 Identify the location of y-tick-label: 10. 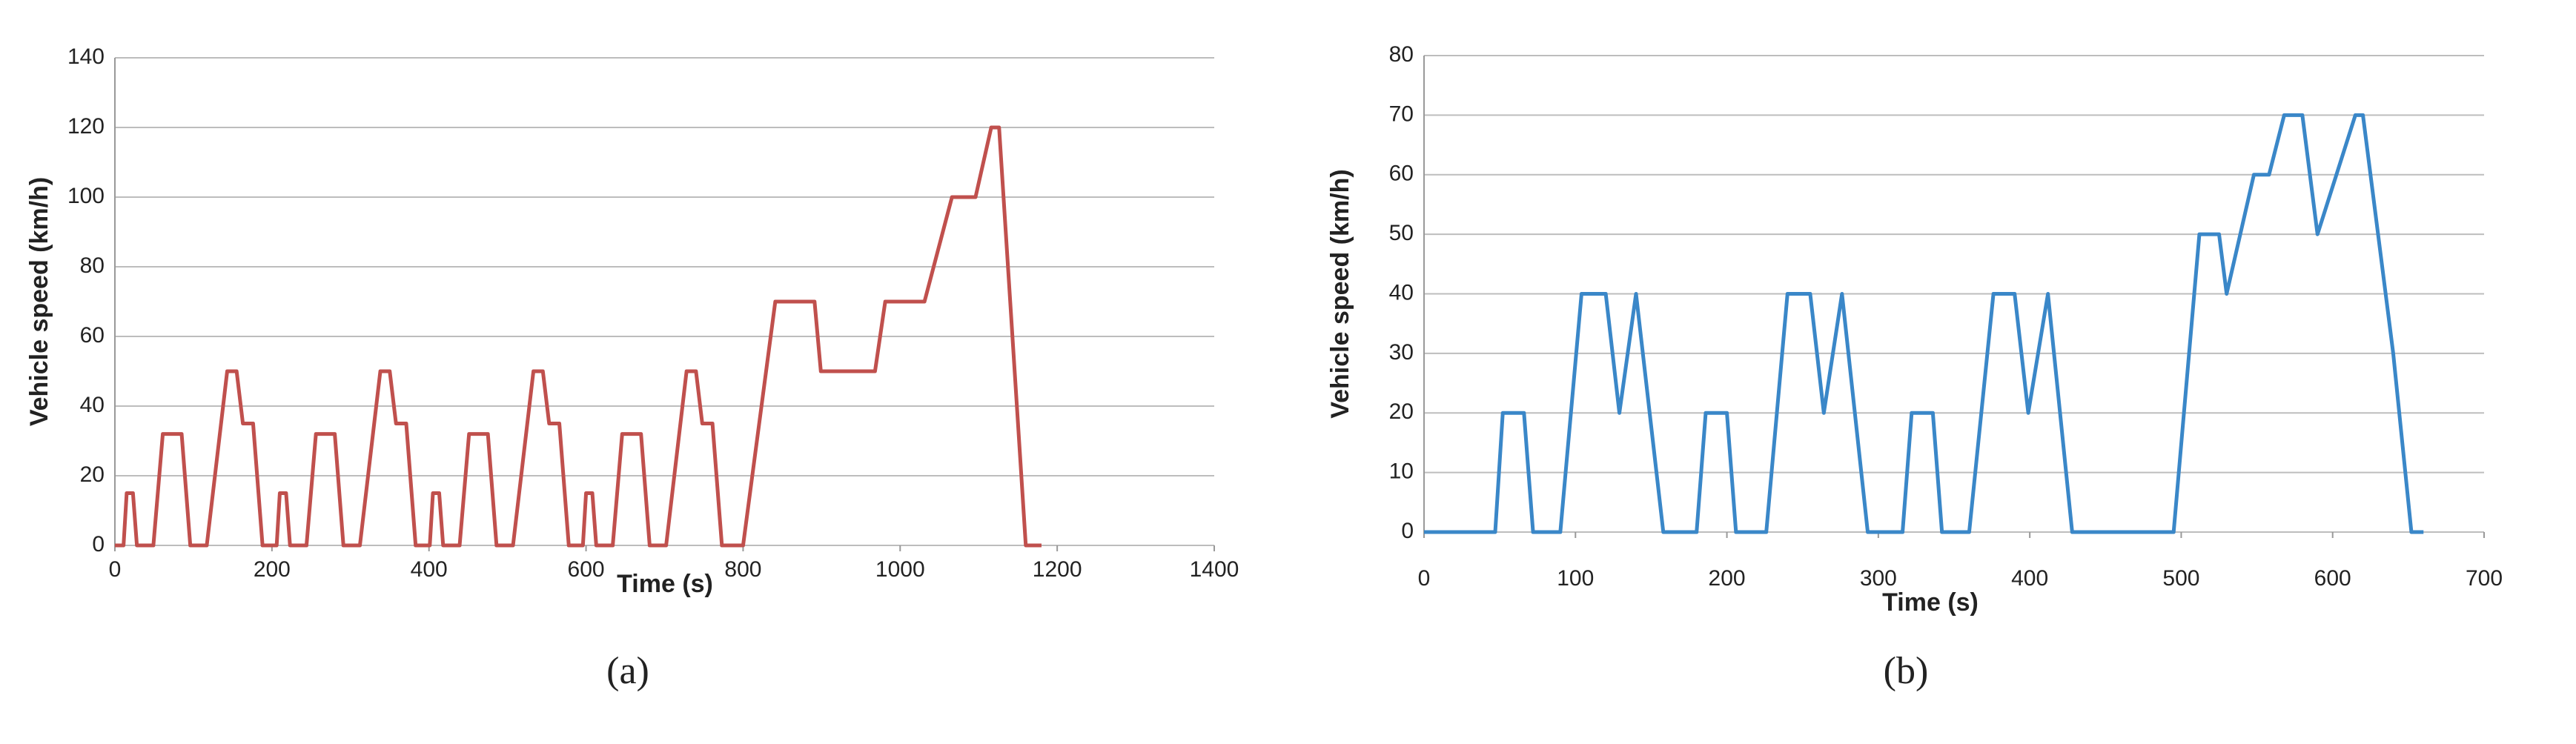
(1401, 471).